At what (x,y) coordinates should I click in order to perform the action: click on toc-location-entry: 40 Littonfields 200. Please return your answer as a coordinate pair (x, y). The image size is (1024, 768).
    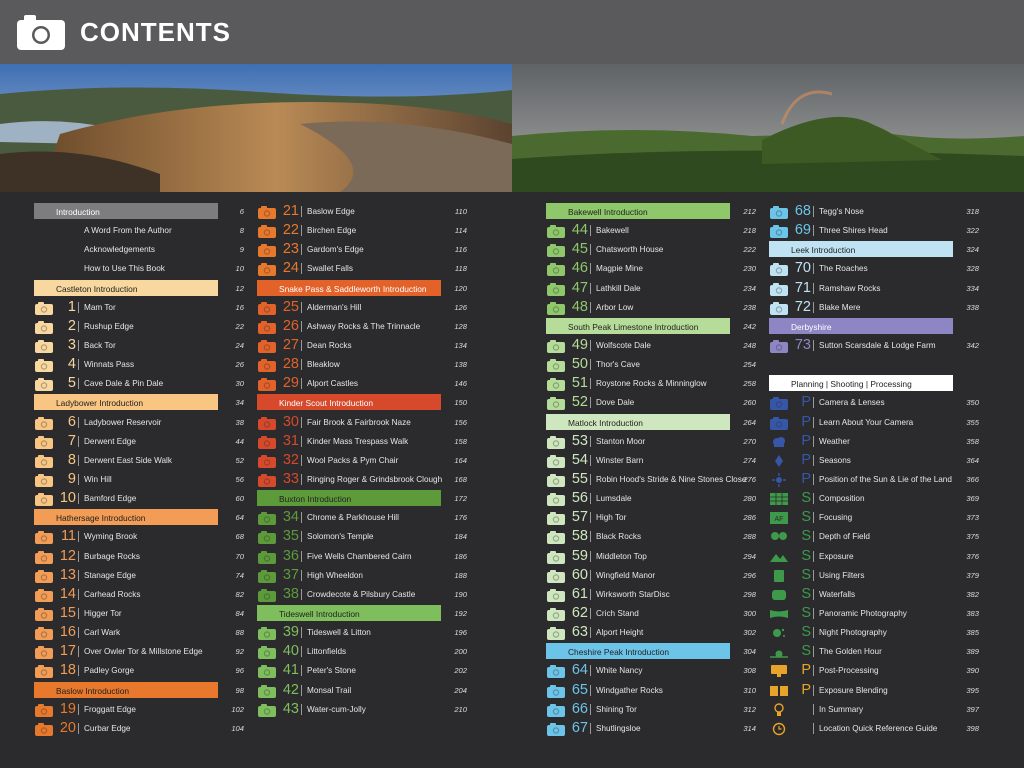
    Looking at the image, I should click on (362, 651).